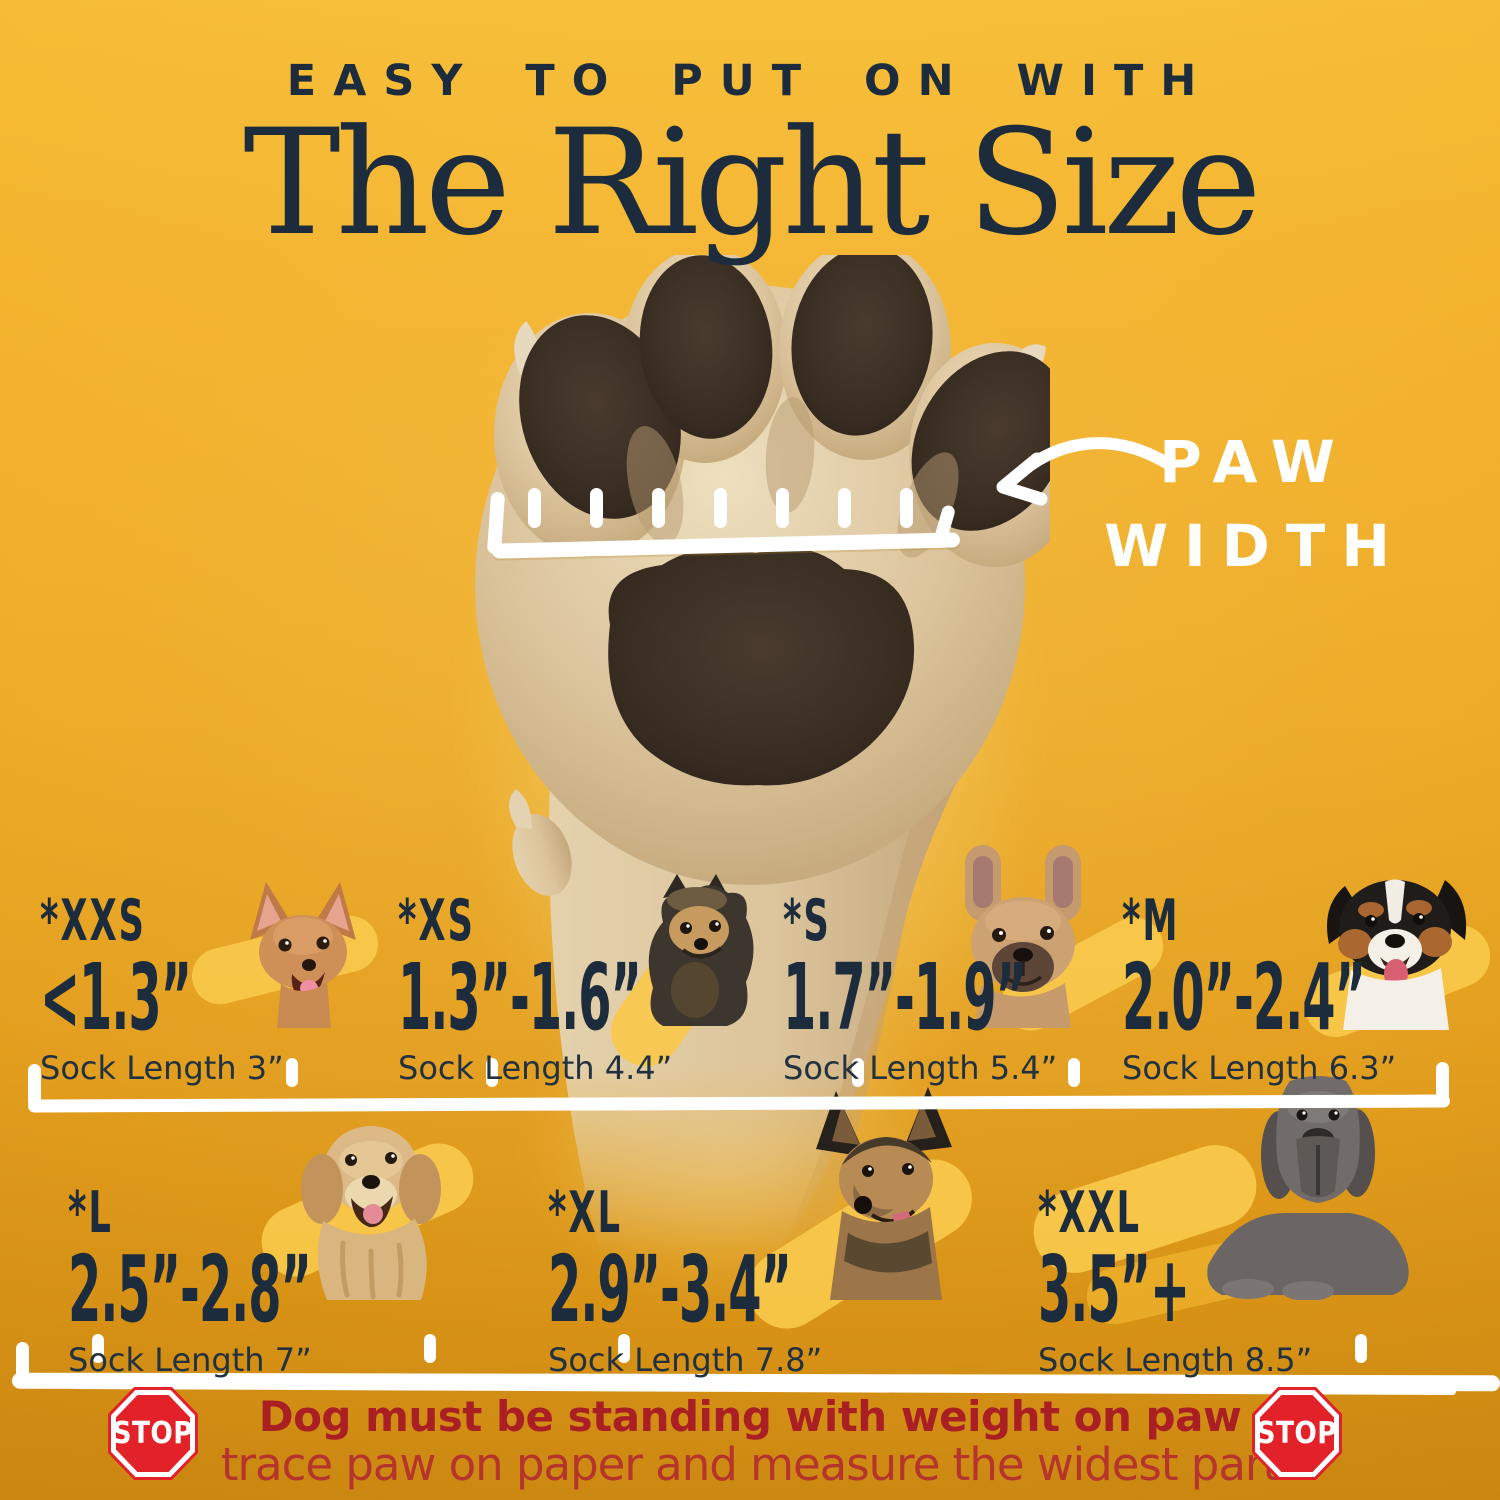 This screenshot has width=1500, height=1500. What do you see at coordinates (90, 1213) in the screenshot?
I see `size-code: *L` at bounding box center [90, 1213].